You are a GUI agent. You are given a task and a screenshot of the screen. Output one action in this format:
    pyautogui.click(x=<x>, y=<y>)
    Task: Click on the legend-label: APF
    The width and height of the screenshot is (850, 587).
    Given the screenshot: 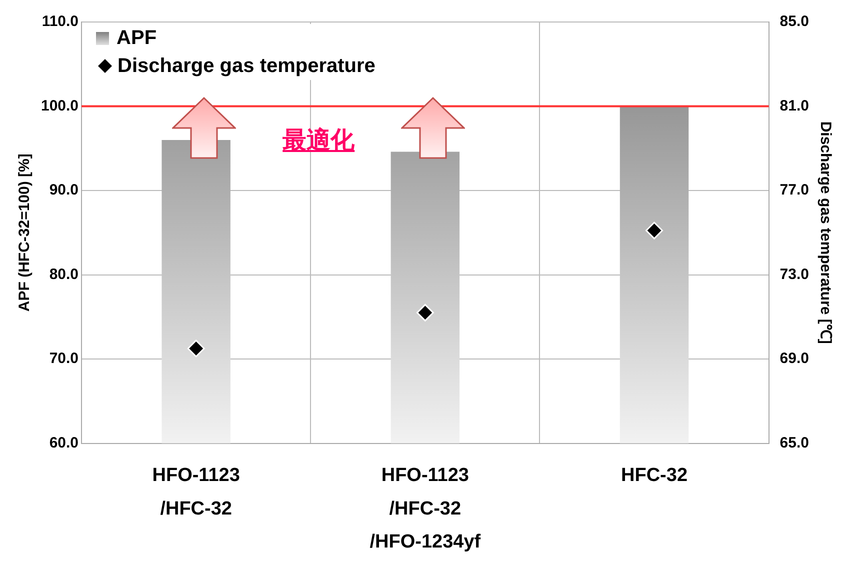 What is the action you would take?
    pyautogui.click(x=136, y=38)
    